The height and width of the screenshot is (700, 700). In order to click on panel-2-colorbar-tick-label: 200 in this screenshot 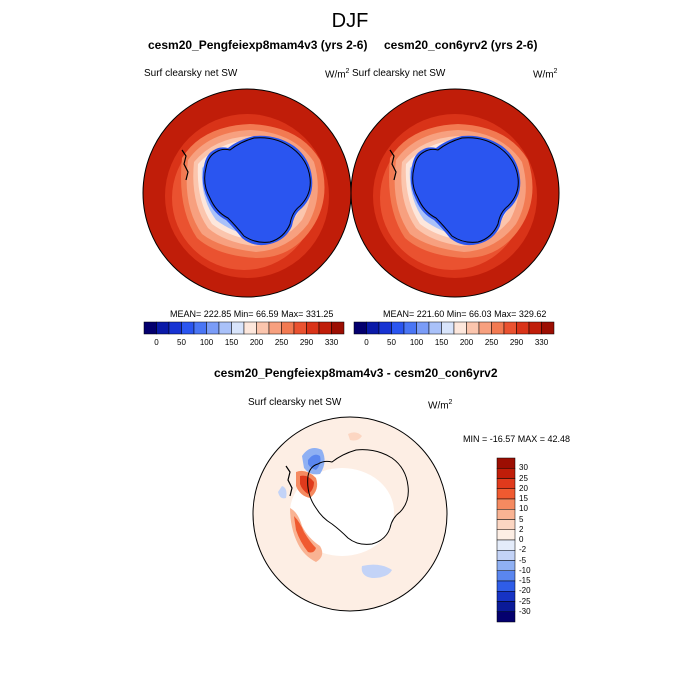, I will do `click(466, 342)`.